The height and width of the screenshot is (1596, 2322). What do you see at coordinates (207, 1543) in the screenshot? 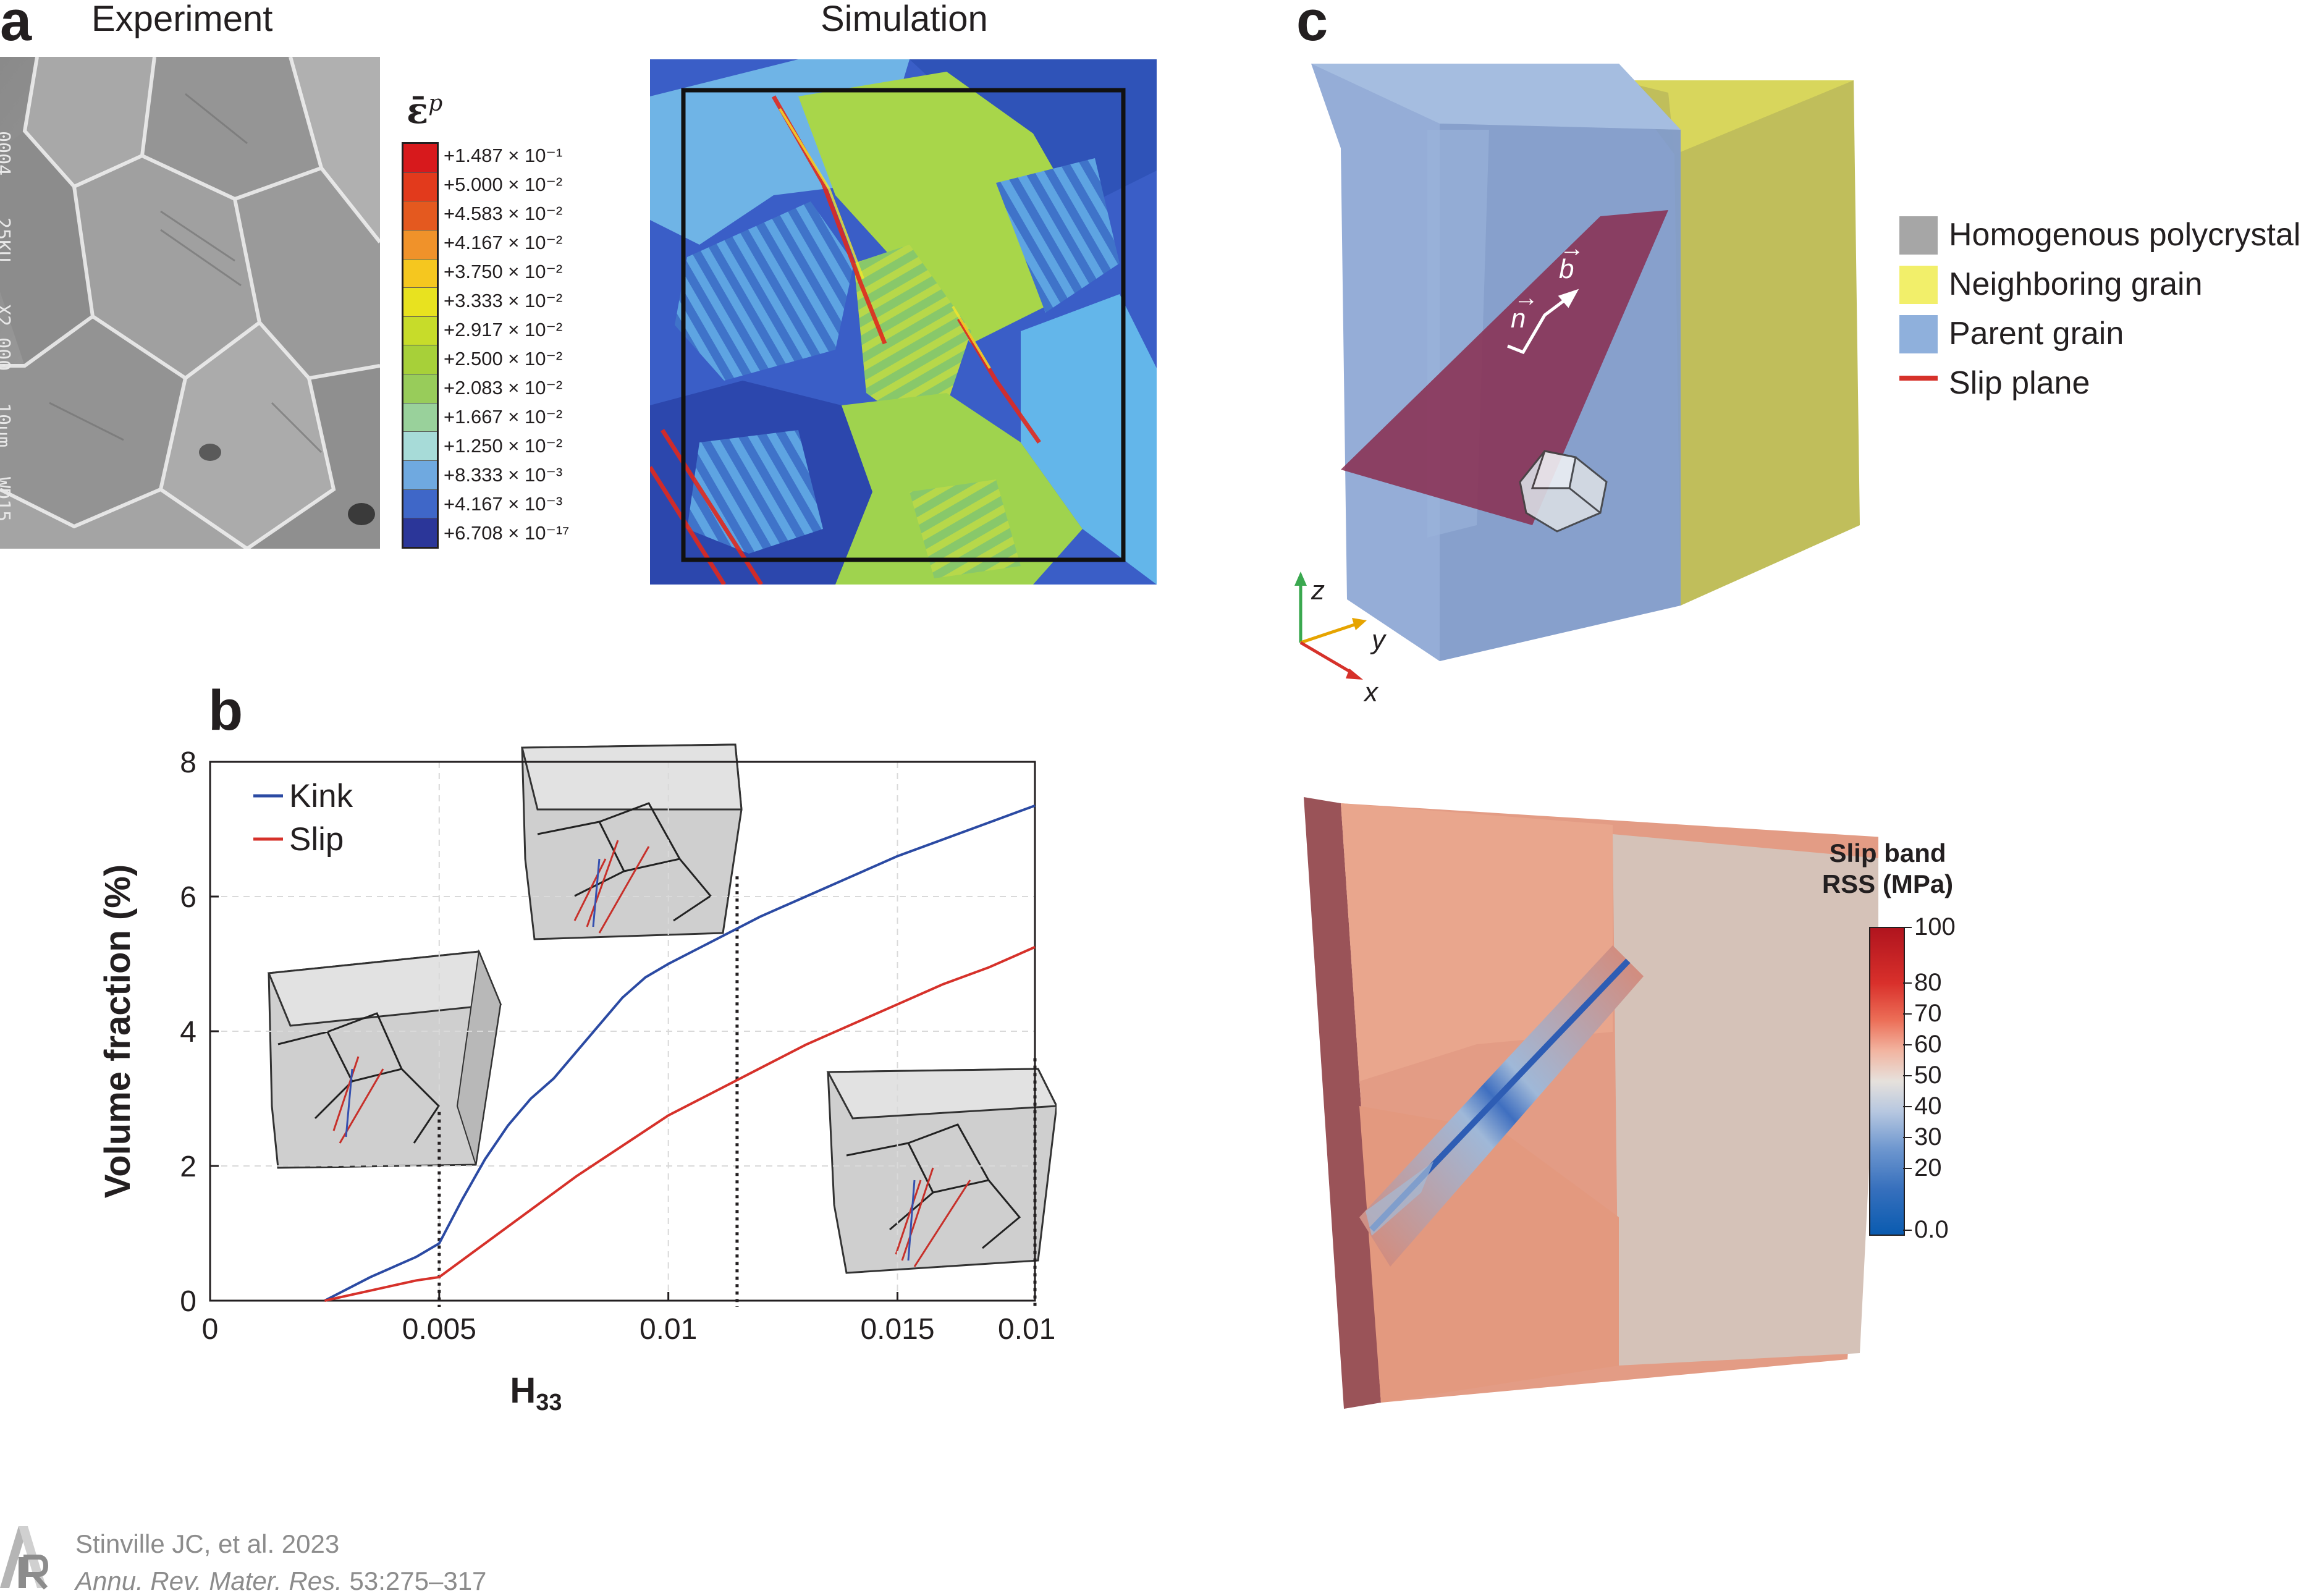
I see `credit-line-1: Stinville JC, et al. 2023` at bounding box center [207, 1543].